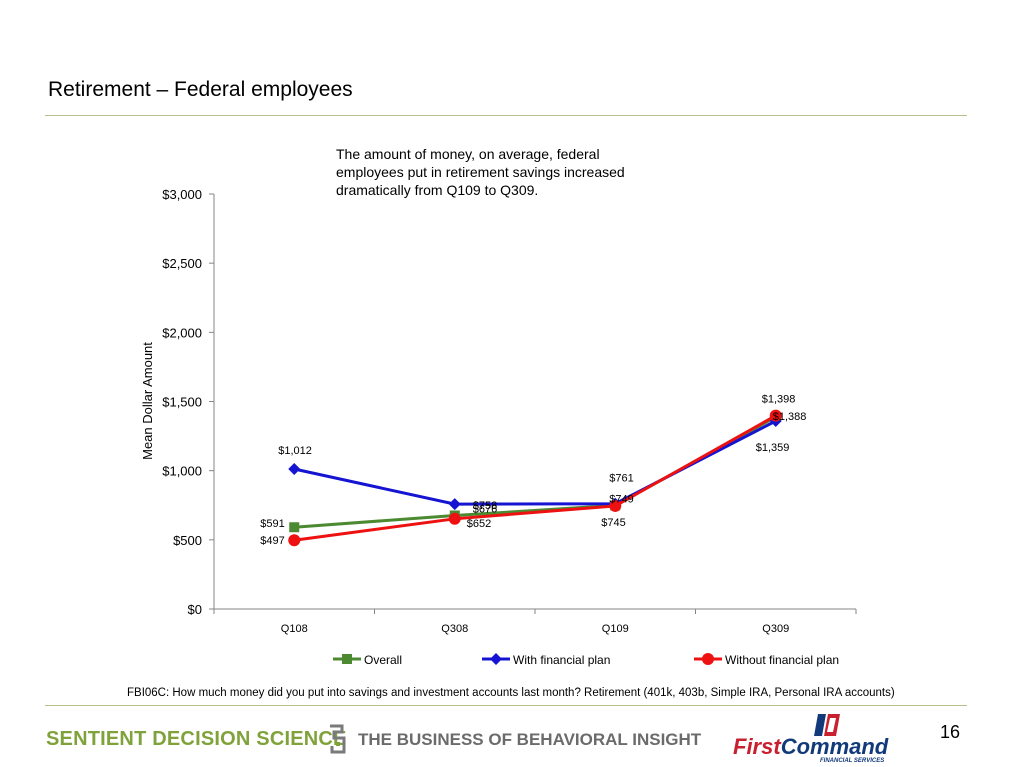 This screenshot has width=1023, height=767. What do you see at coordinates (615, 629) in the screenshot?
I see `x-tick-label: Q109` at bounding box center [615, 629].